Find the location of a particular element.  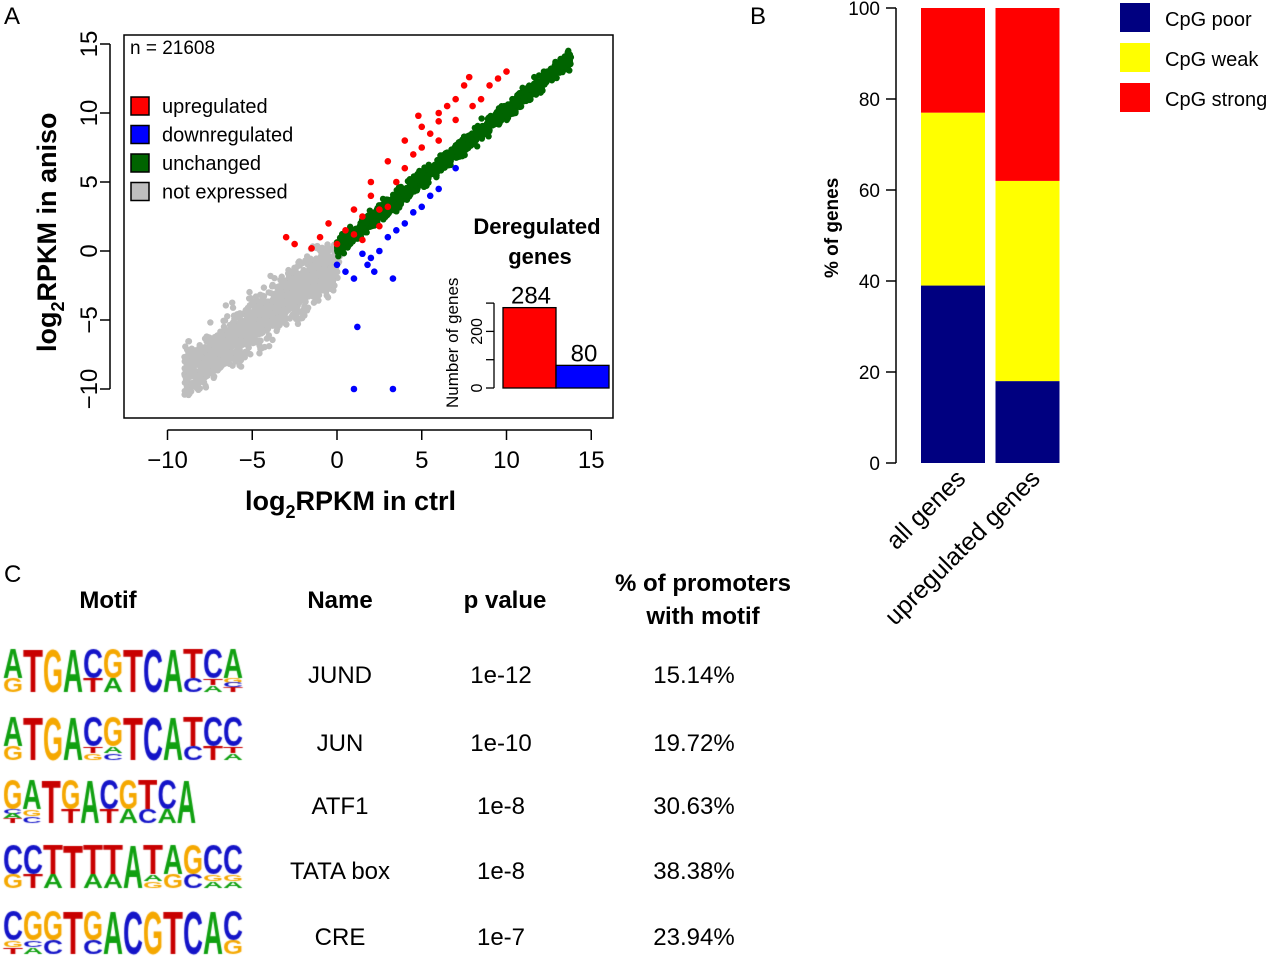

motif-p-value: 1e-10 is located at coordinates (500, 743).